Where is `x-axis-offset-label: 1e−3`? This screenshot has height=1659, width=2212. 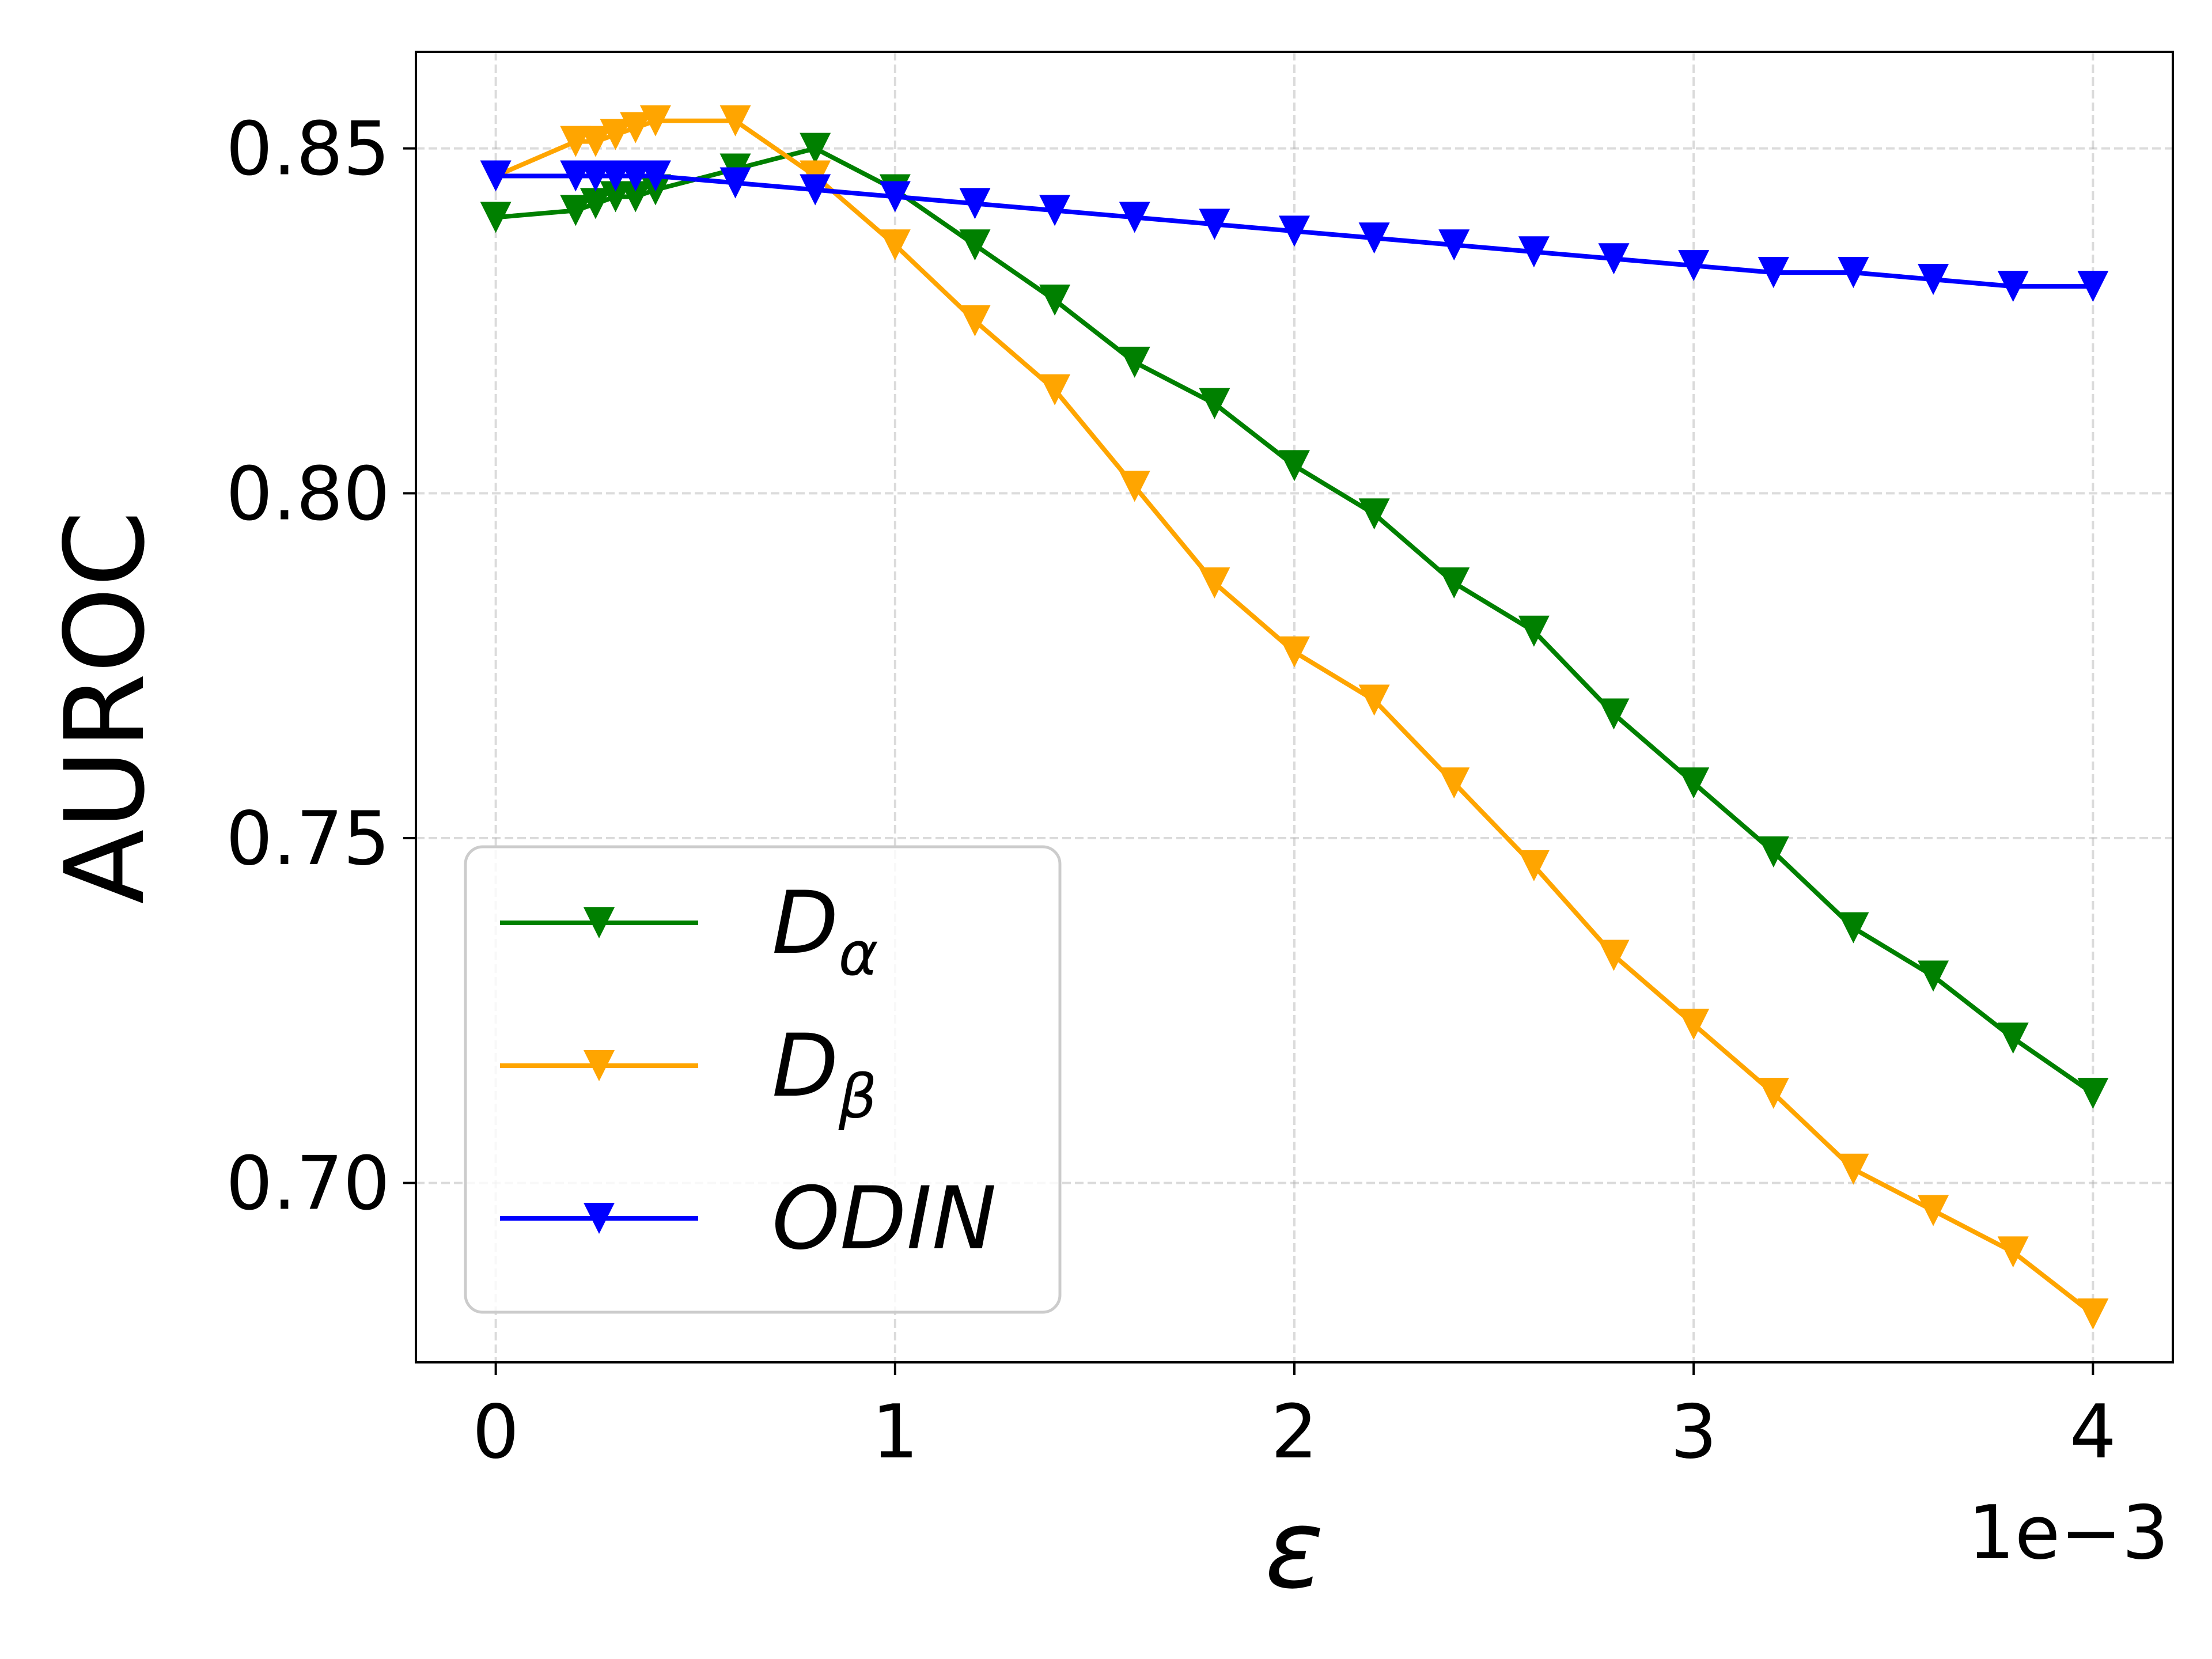
x-axis-offset-label: 1e−3 is located at coordinates (2068, 1533).